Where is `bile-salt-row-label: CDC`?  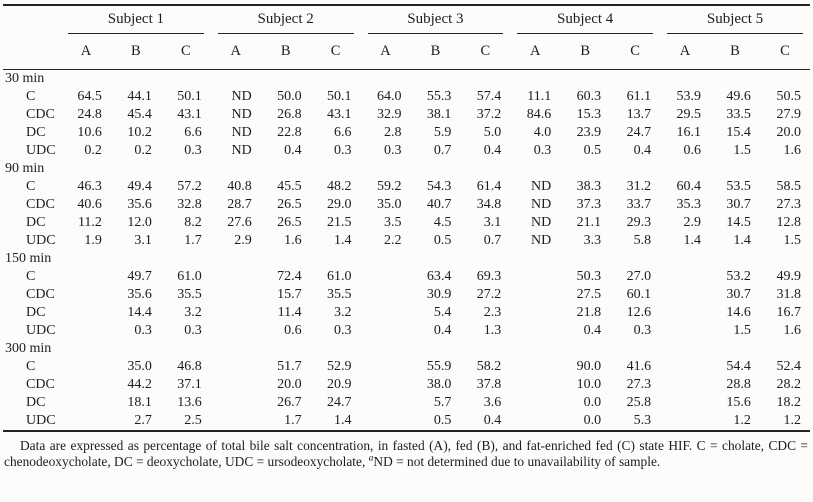 bile-salt-row-label: CDC is located at coordinates (40, 114).